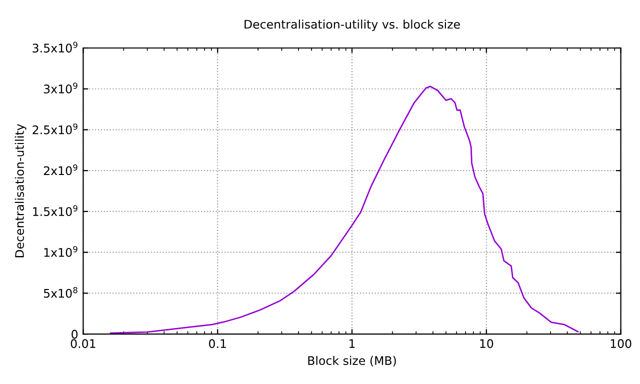  What do you see at coordinates (20, 191) in the screenshot?
I see `y-axis-title: Decentralisation-utility` at bounding box center [20, 191].